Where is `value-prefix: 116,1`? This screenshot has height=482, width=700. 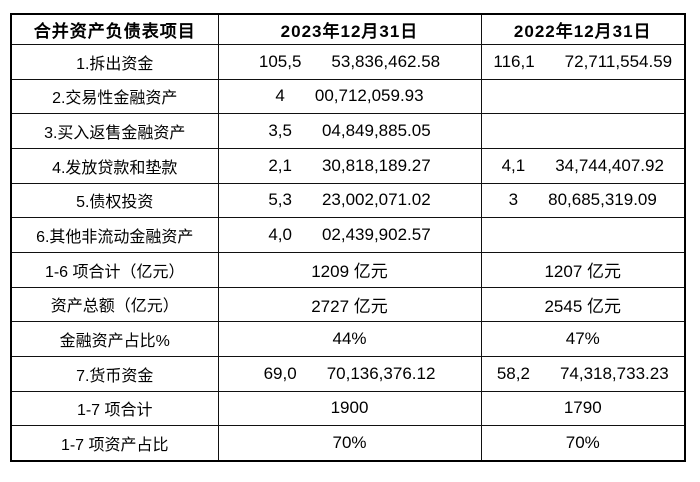
value-prefix: 116,1 is located at coordinates (514, 61).